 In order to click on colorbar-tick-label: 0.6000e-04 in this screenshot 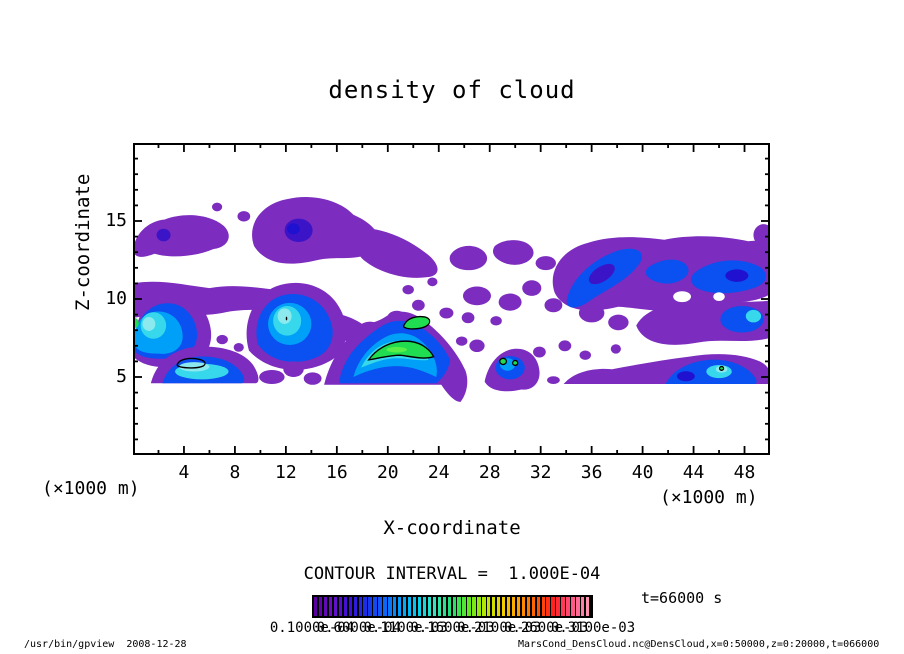, I will do `click(358, 628)`.